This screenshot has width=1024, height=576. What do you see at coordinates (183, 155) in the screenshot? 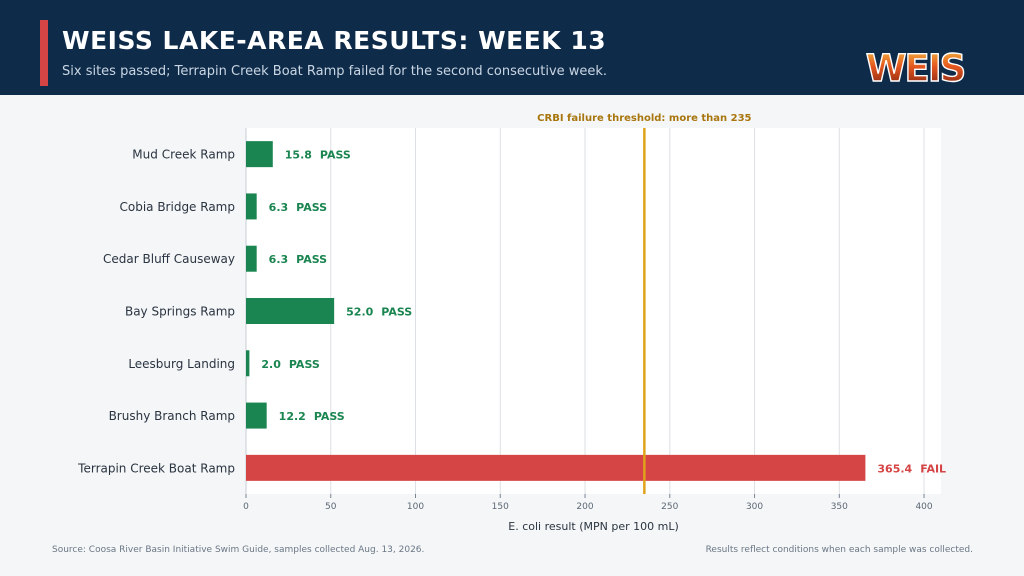
I see `category-label: Mud Creek Ramp` at bounding box center [183, 155].